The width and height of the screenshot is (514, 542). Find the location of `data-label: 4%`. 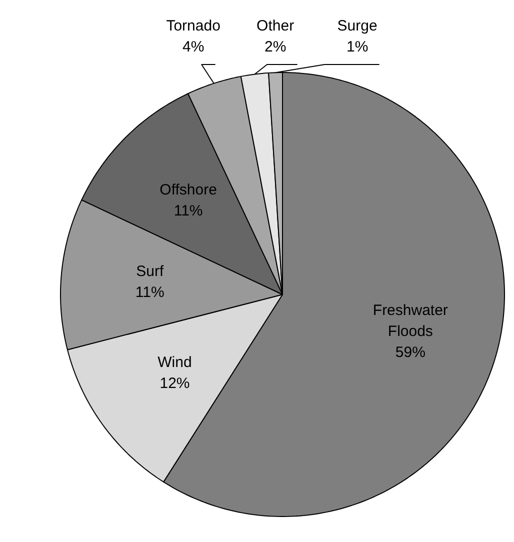

data-label: 4% is located at coordinates (193, 47).